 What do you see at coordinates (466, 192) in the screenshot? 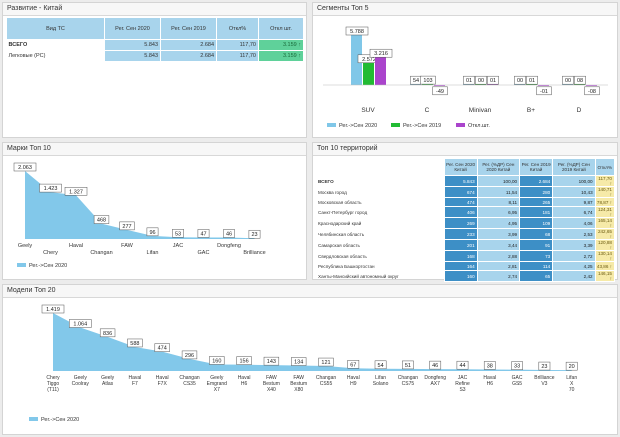
I see `table-row: Москва город 674 11,54 280 10,43 140,71 ↑` at bounding box center [466, 192].